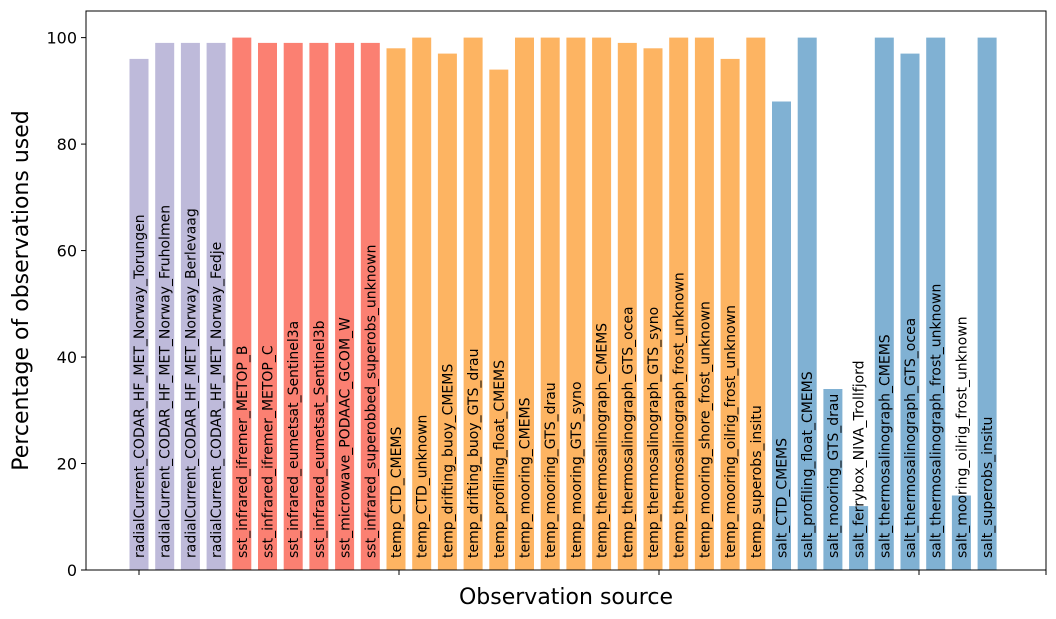  What do you see at coordinates (884, 304) in the screenshot?
I see `bar-salt_thermosalinograph_CMEMS` at bounding box center [884, 304].